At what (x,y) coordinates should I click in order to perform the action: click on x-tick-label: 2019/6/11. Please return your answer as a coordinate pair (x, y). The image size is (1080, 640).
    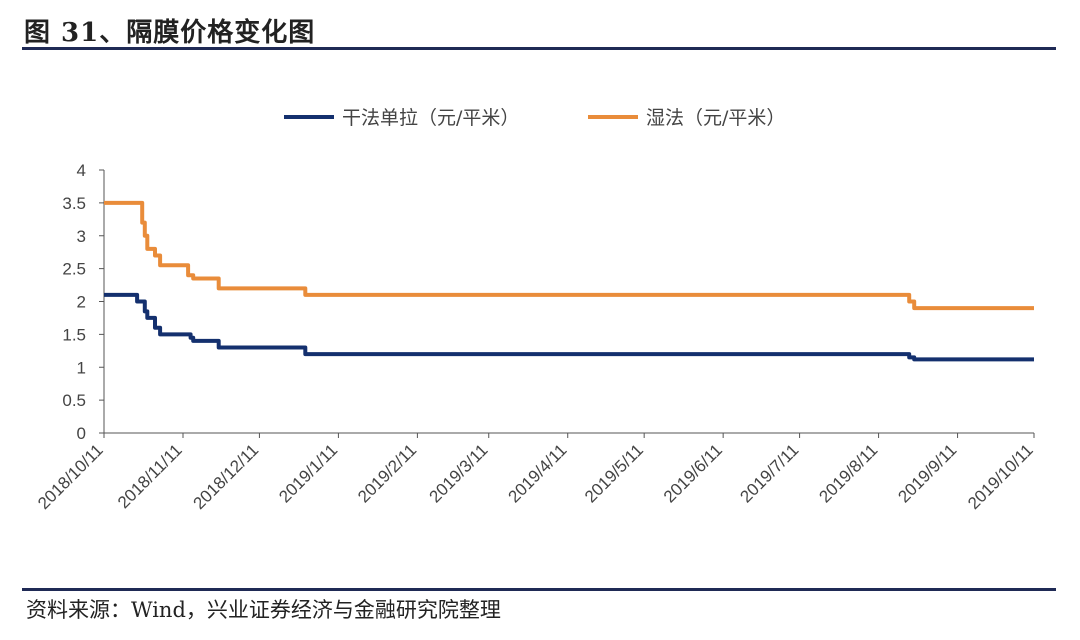
    Looking at the image, I should click on (693, 473).